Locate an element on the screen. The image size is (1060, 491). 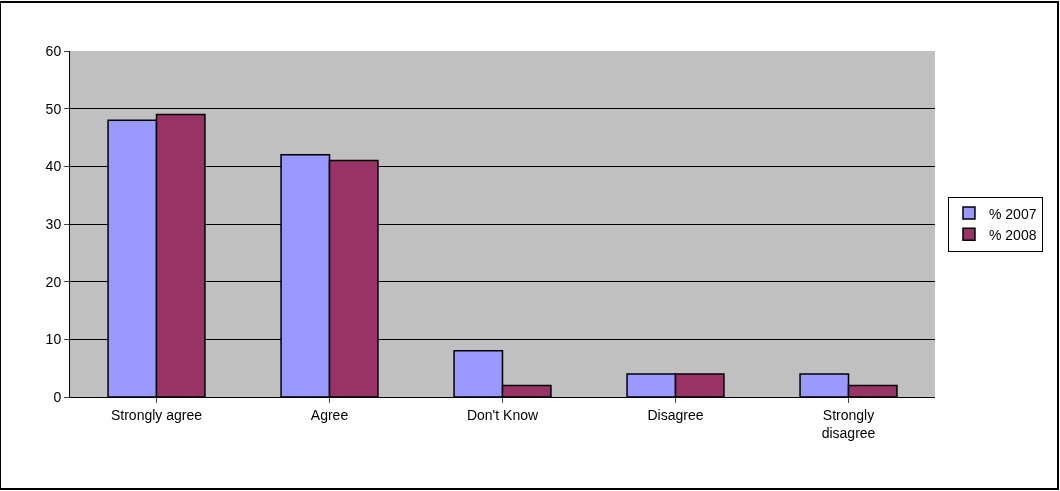
legend-label: % 2008 is located at coordinates (1012, 234).